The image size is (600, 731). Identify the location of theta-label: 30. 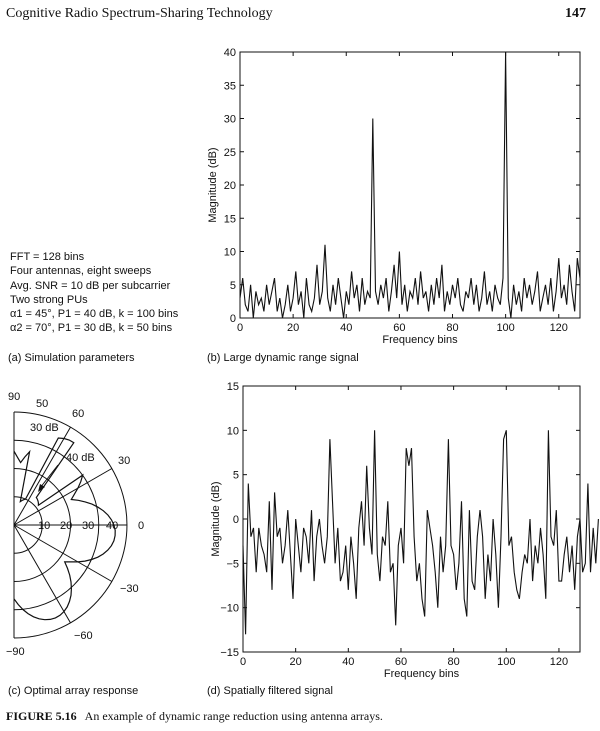
(124, 461).